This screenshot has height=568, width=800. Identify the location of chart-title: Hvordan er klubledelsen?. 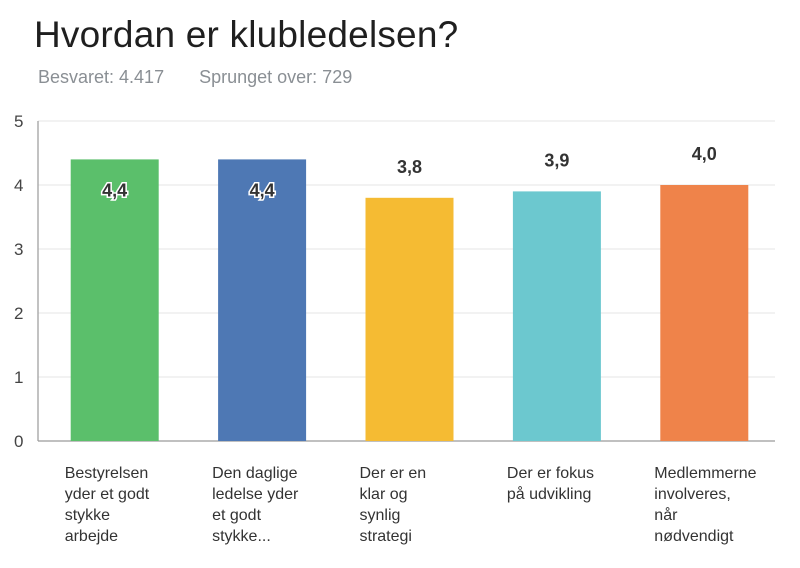
(246, 34).